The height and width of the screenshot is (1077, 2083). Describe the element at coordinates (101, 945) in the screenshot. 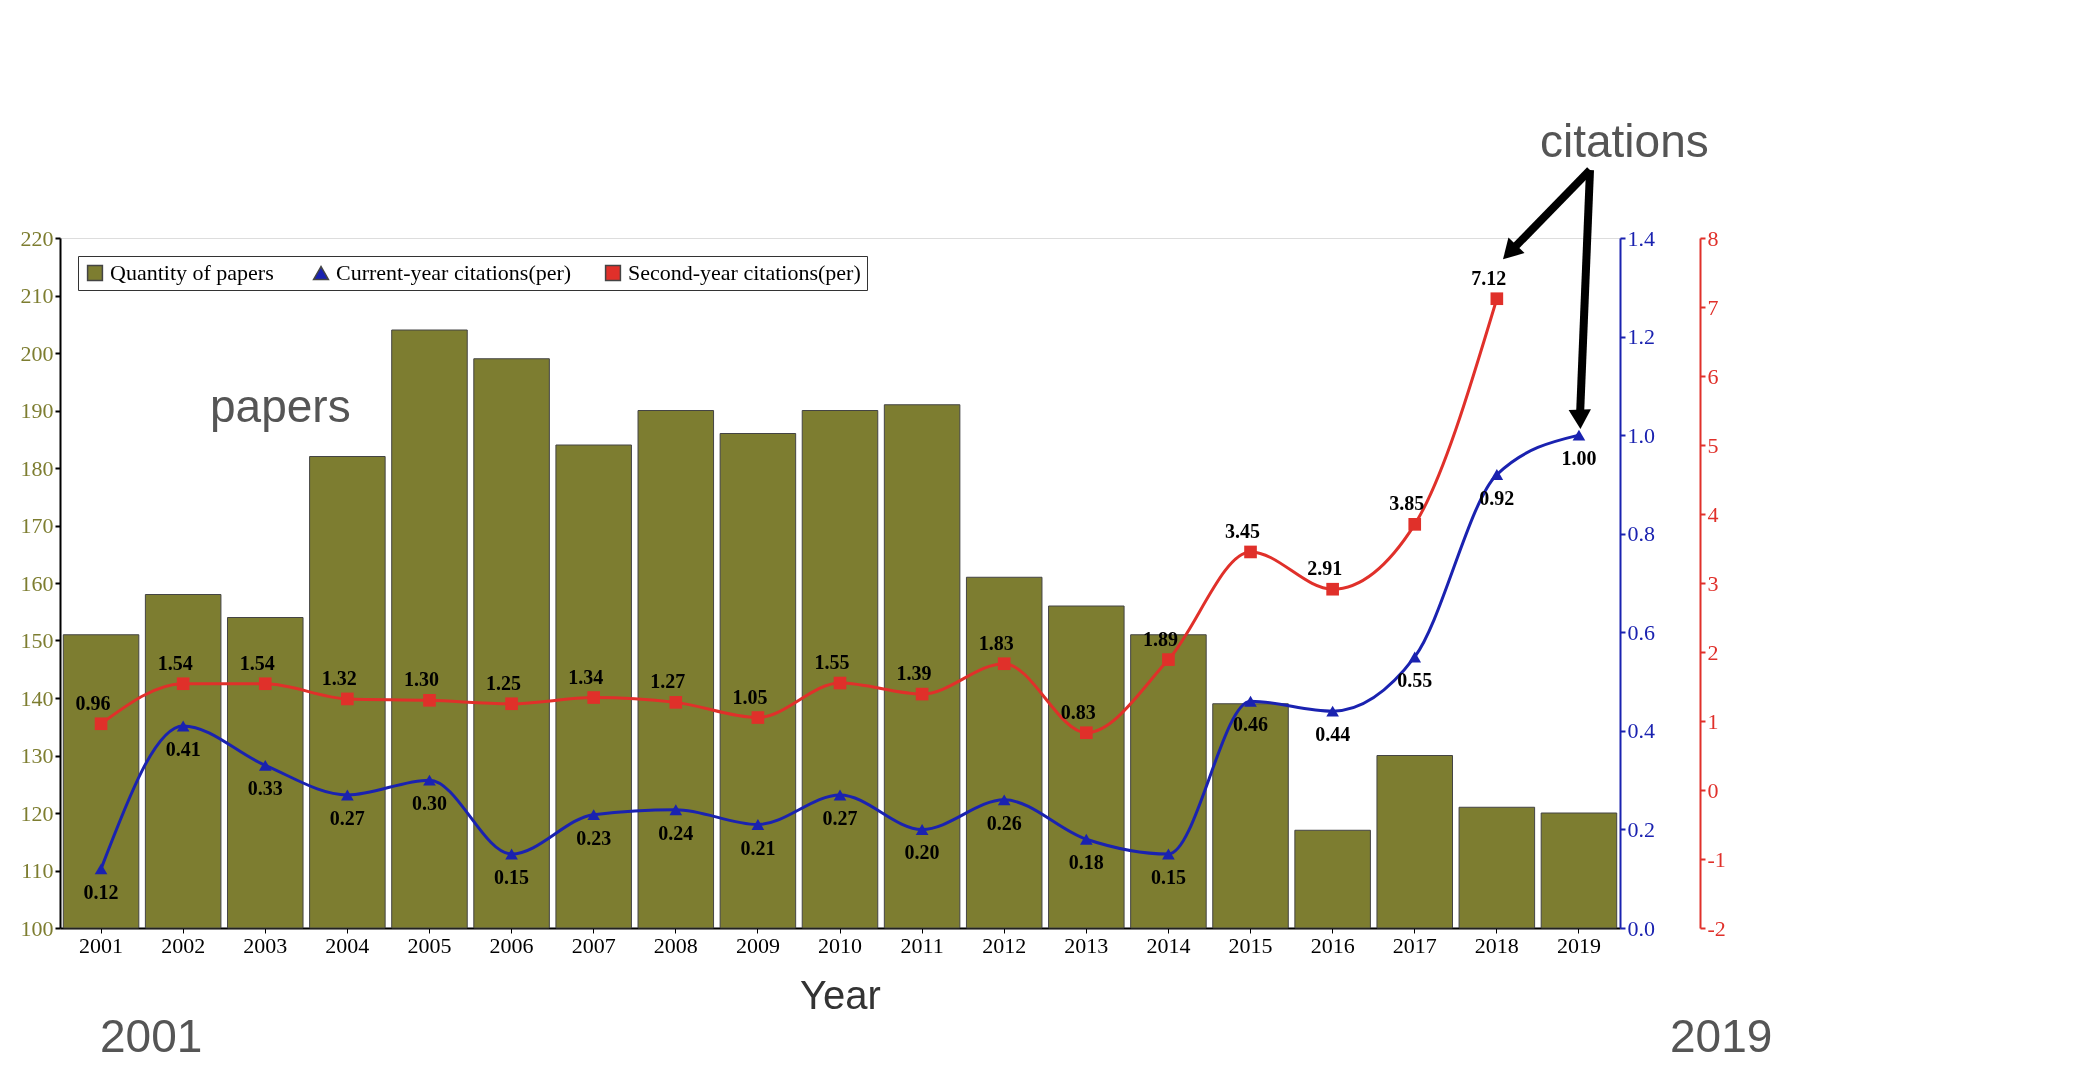

I see `x-tick-label: 2001` at that location.